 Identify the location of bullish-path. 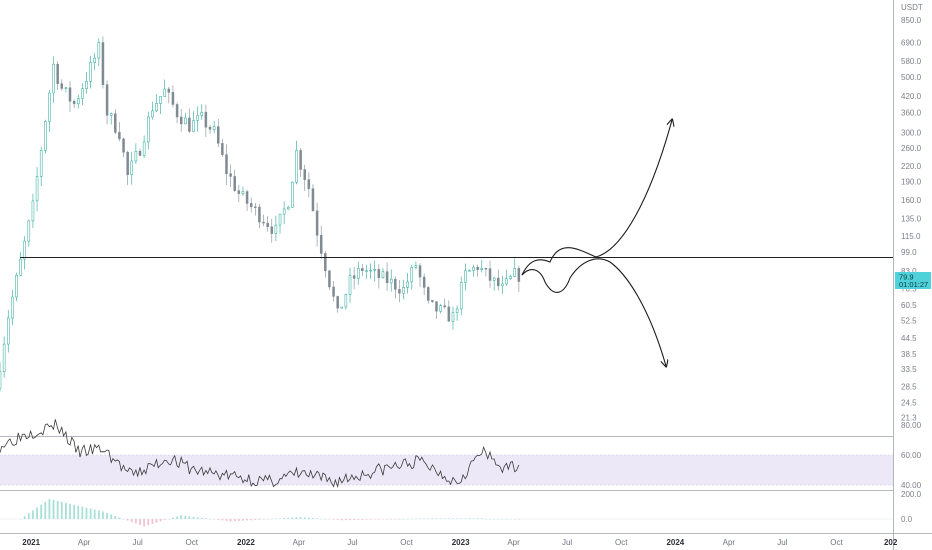
(596, 198).